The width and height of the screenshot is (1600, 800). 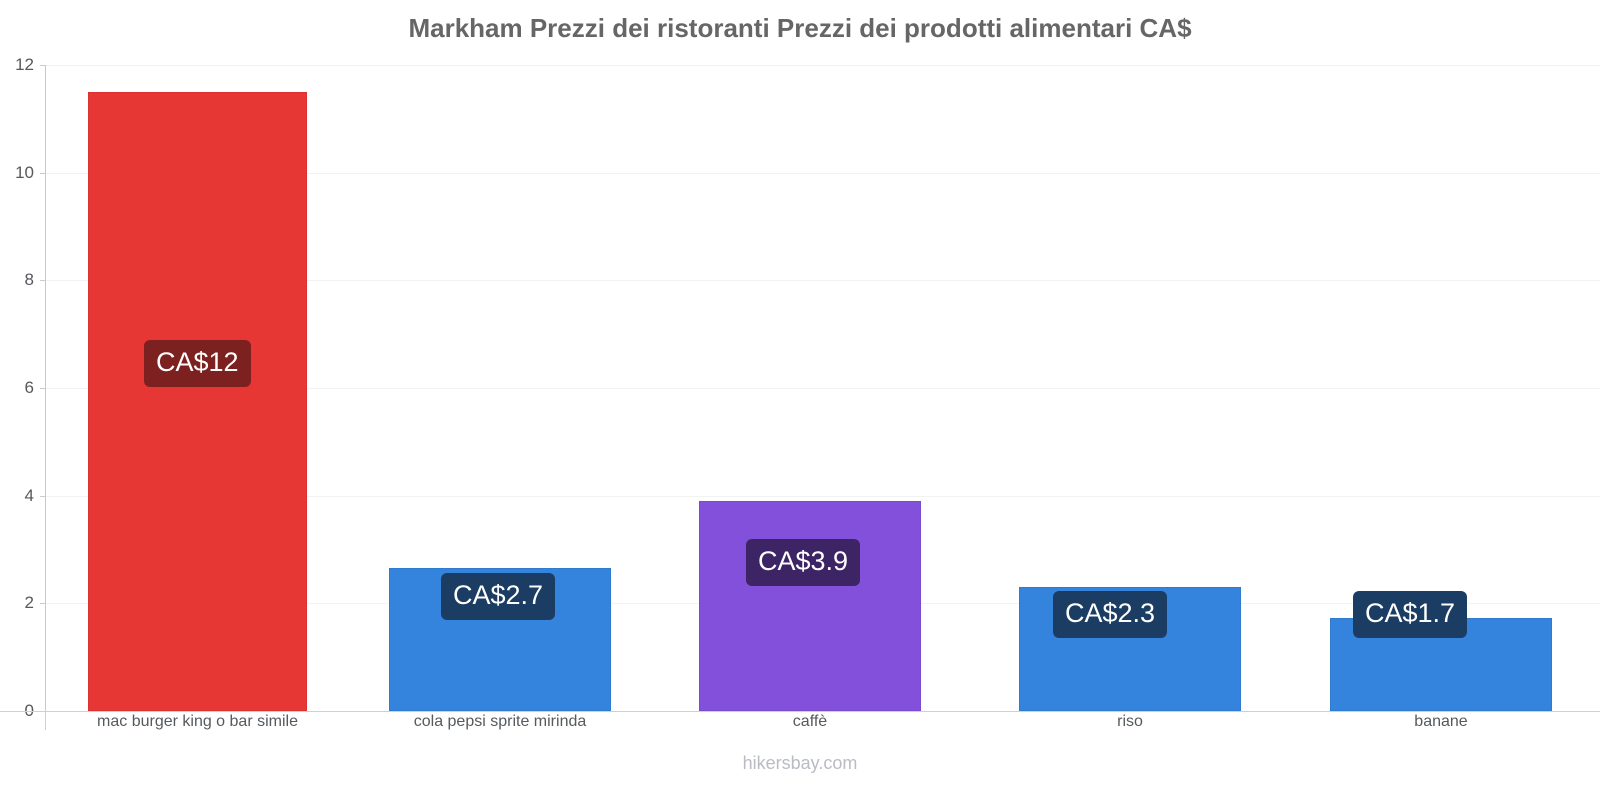 I want to click on x-axis-category-label-3: caffè, so click(x=810, y=721).